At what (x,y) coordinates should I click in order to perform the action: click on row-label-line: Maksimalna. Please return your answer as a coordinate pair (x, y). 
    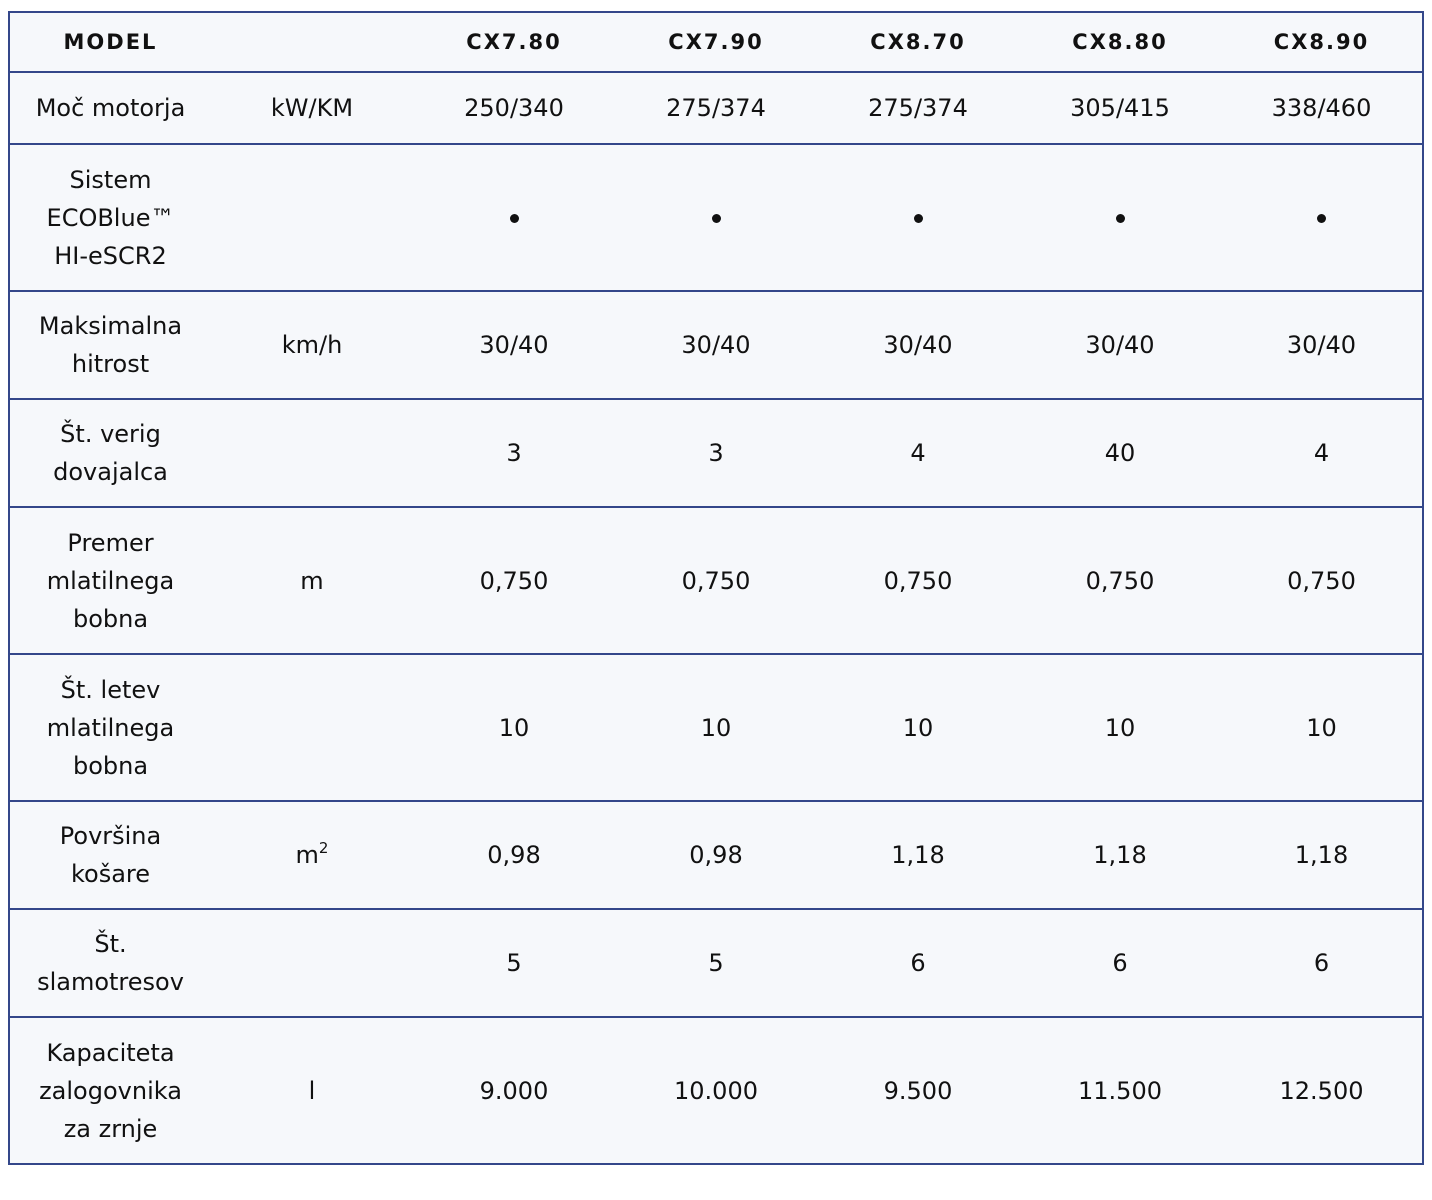
    Looking at the image, I should click on (110, 326).